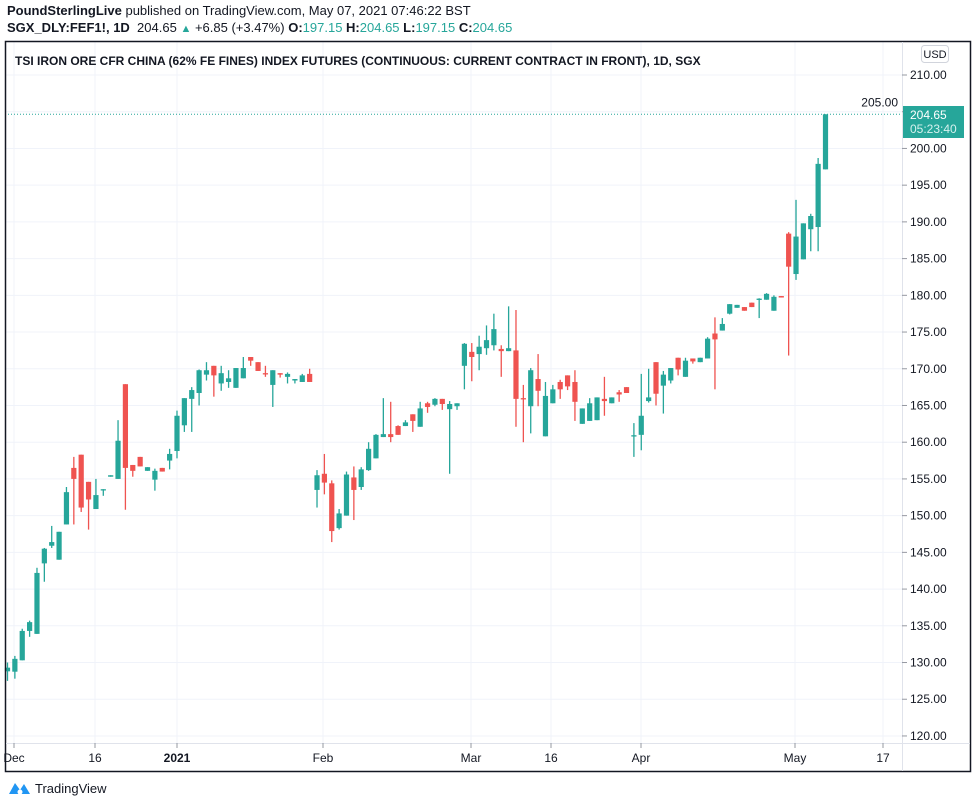  What do you see at coordinates (928, 369) in the screenshot?
I see `y-tick-label: 170.00` at bounding box center [928, 369].